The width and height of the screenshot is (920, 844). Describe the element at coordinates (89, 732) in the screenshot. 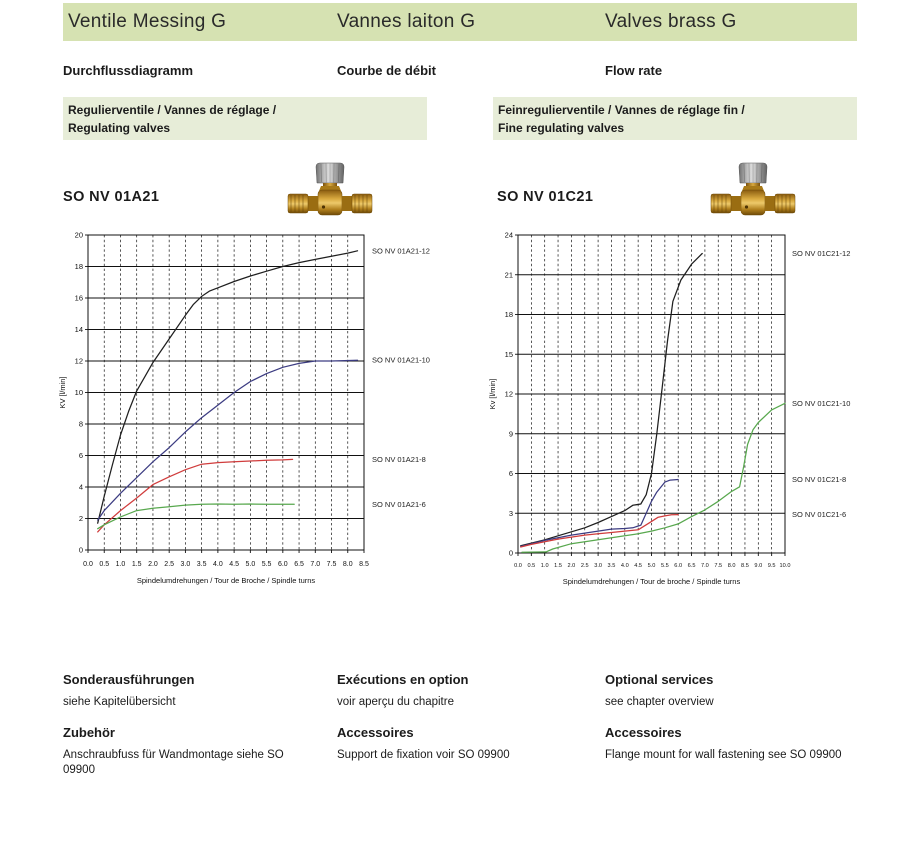

I see `footer-heading-accessories-de: Zubehör` at that location.